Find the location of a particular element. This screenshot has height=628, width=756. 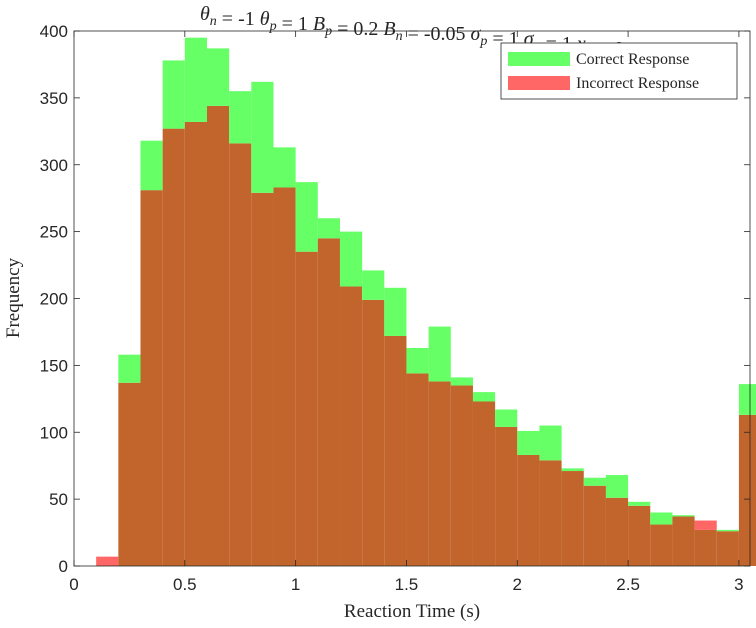

x-tick-label: 0 is located at coordinates (73, 584).